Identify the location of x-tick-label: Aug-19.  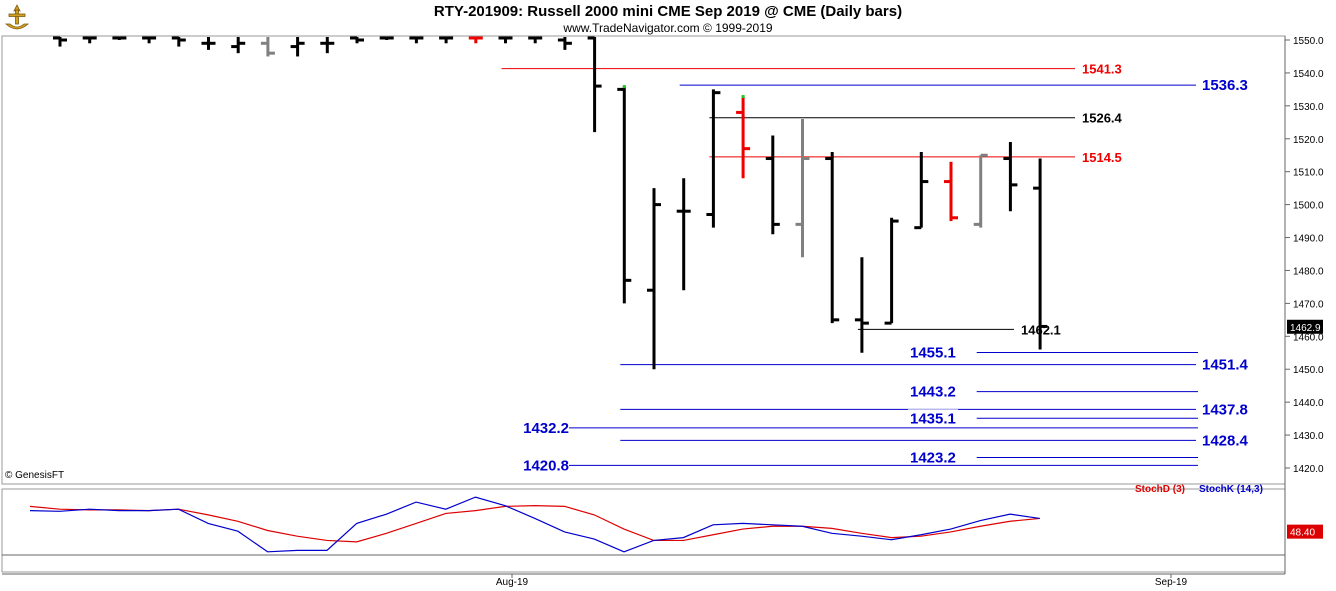
(512, 582).